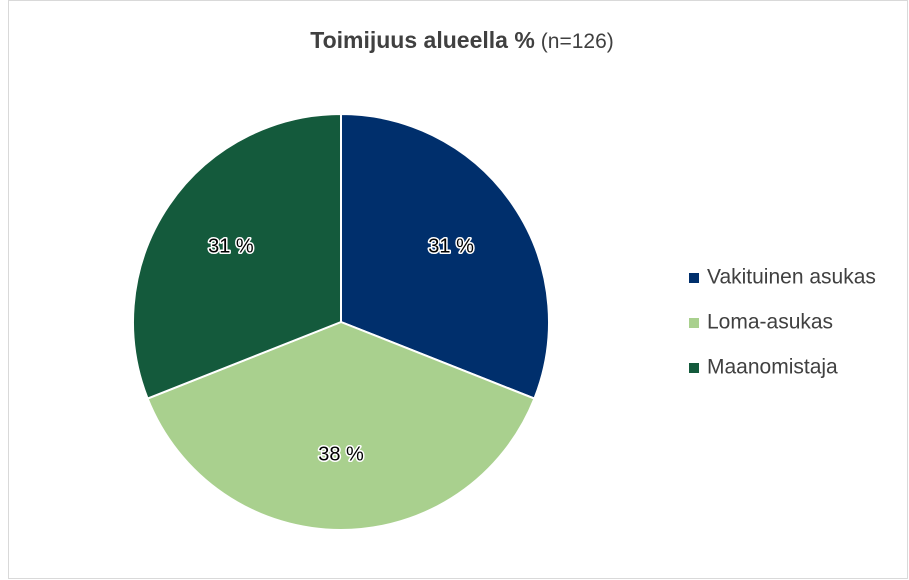 The image size is (909, 580). Describe the element at coordinates (772, 367) in the screenshot. I see `legend-label: Maanomistaja` at that location.